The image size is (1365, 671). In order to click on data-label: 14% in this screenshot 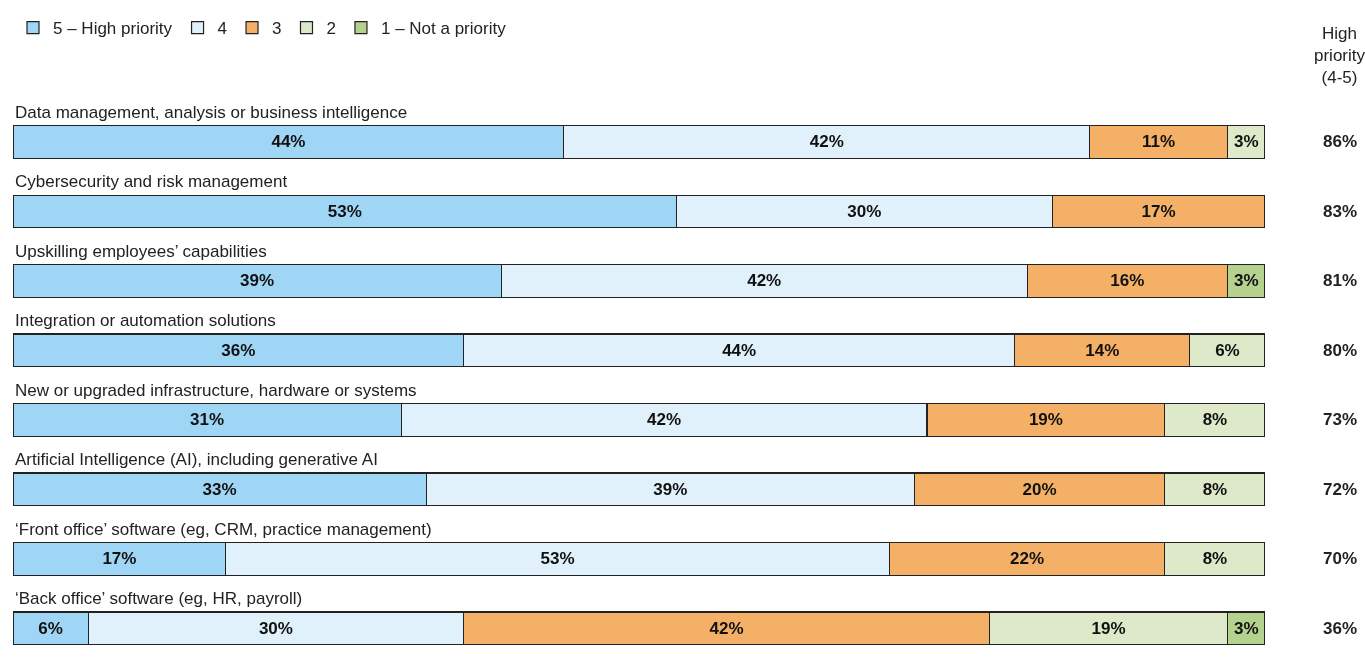, I will do `click(1102, 350)`.